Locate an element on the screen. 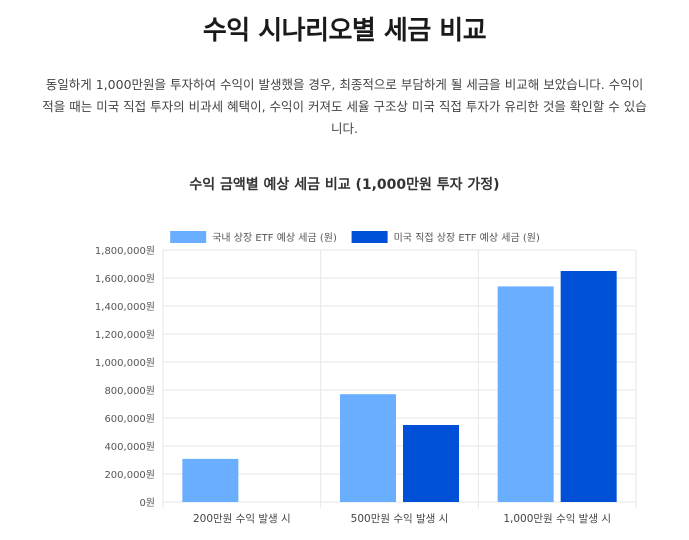 This screenshot has height=540, width=689. x-tick-label: 1,000만원 수익 발생 시 is located at coordinates (557, 519).